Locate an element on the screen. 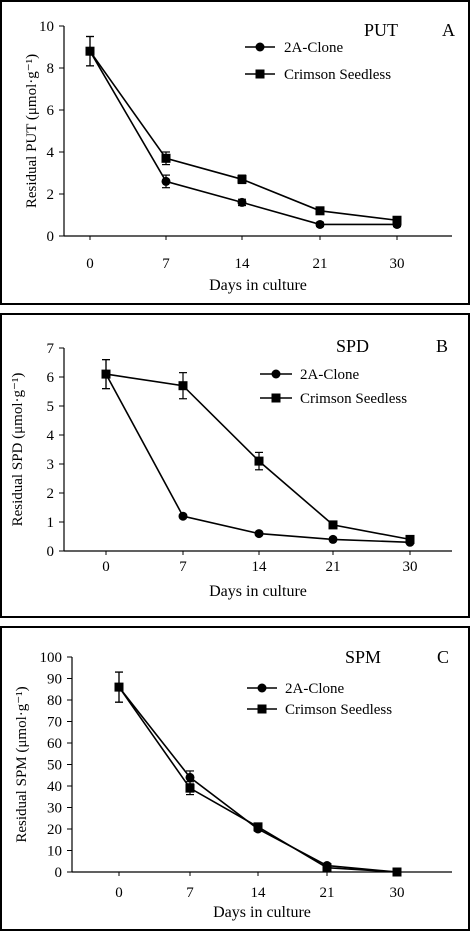  y-tick-label: 5 is located at coordinates (51, 407).